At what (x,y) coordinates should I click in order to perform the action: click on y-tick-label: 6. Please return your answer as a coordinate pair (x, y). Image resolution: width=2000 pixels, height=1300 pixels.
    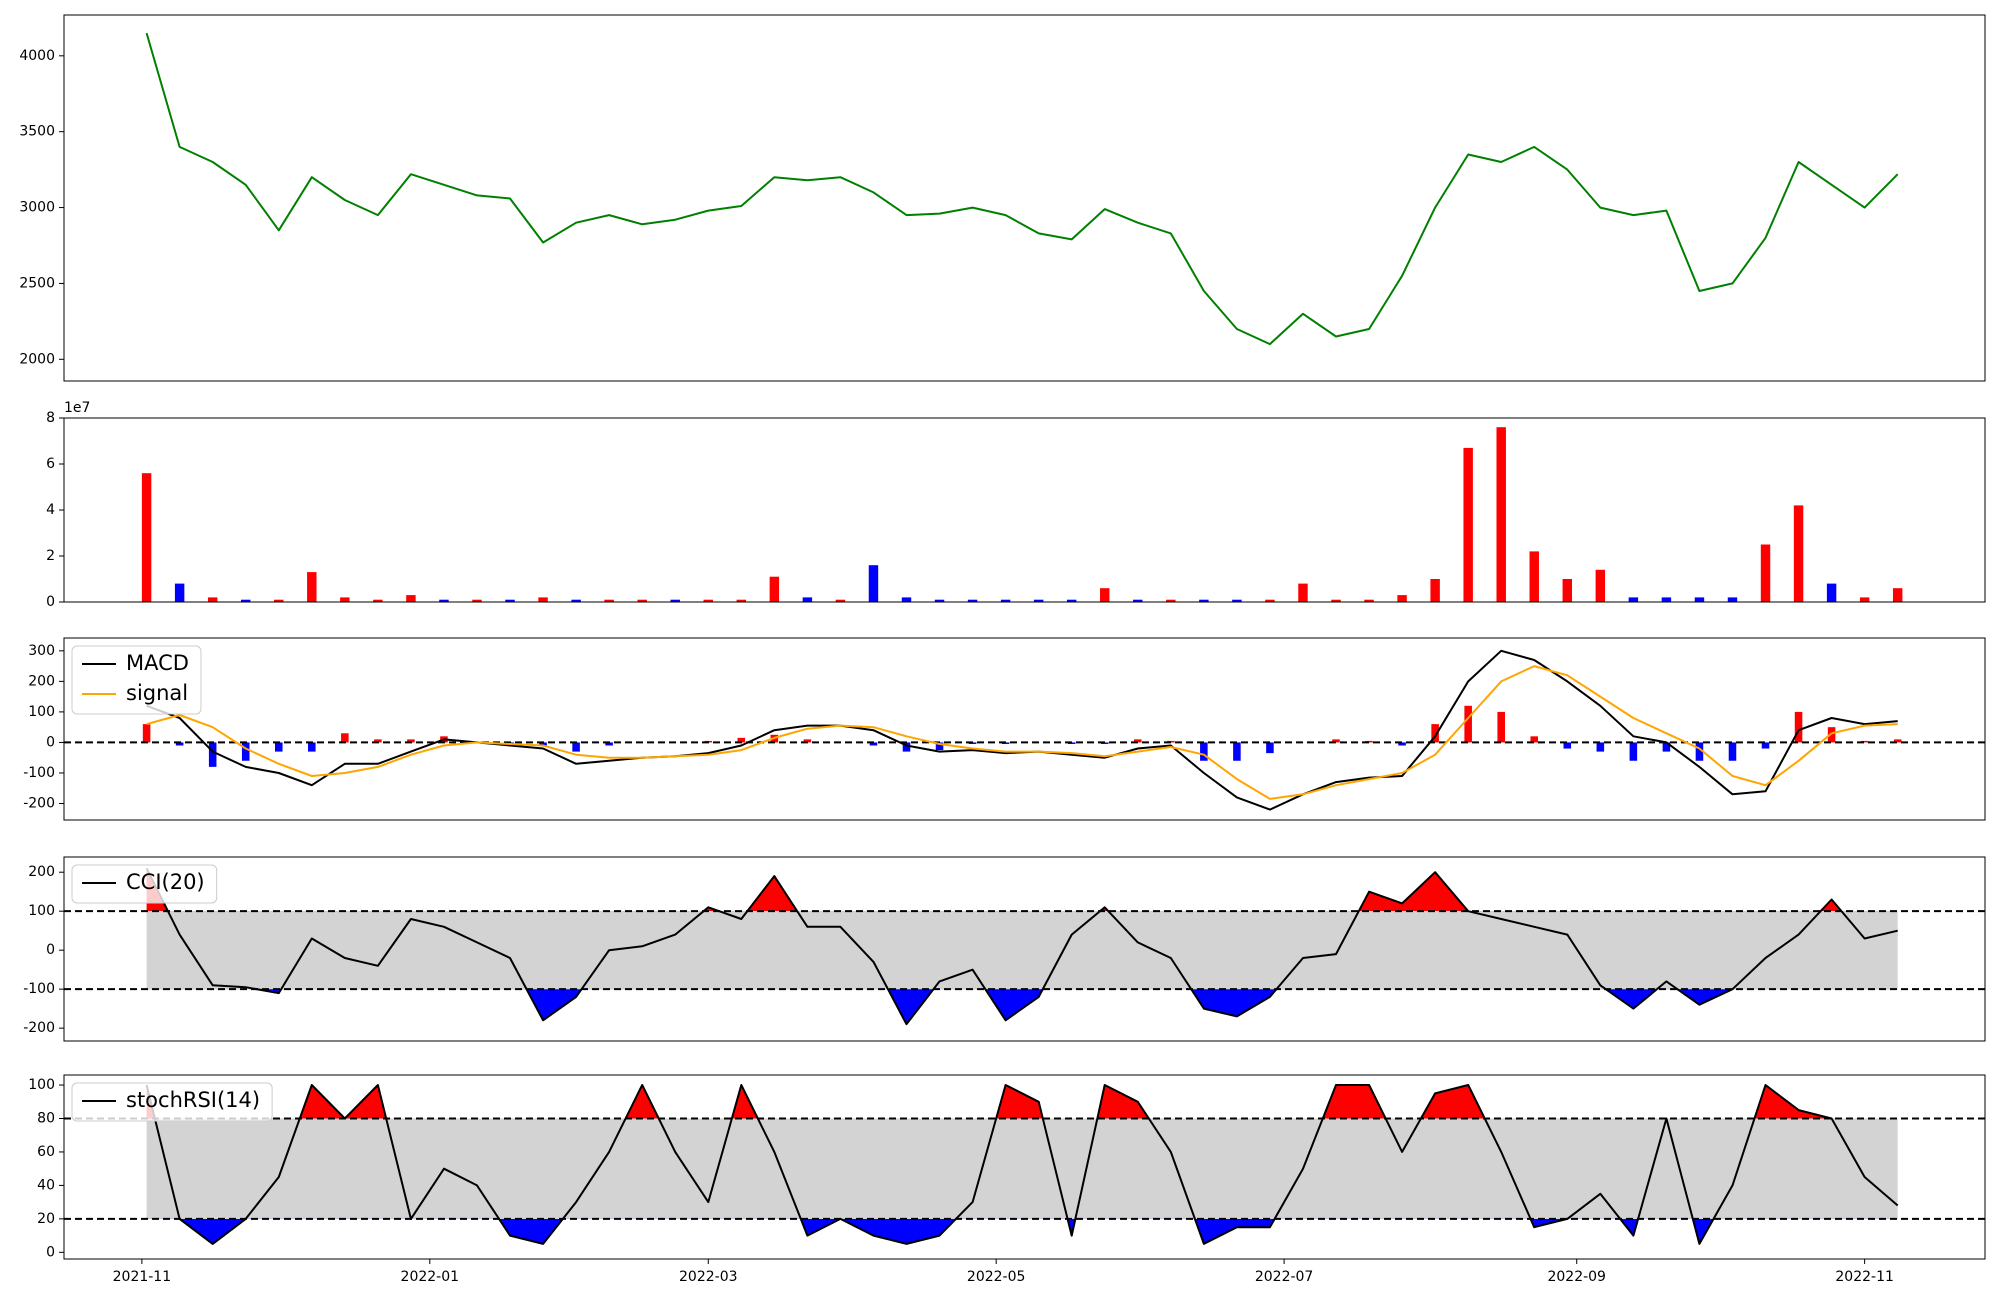
    Looking at the image, I should click on (50, 464).